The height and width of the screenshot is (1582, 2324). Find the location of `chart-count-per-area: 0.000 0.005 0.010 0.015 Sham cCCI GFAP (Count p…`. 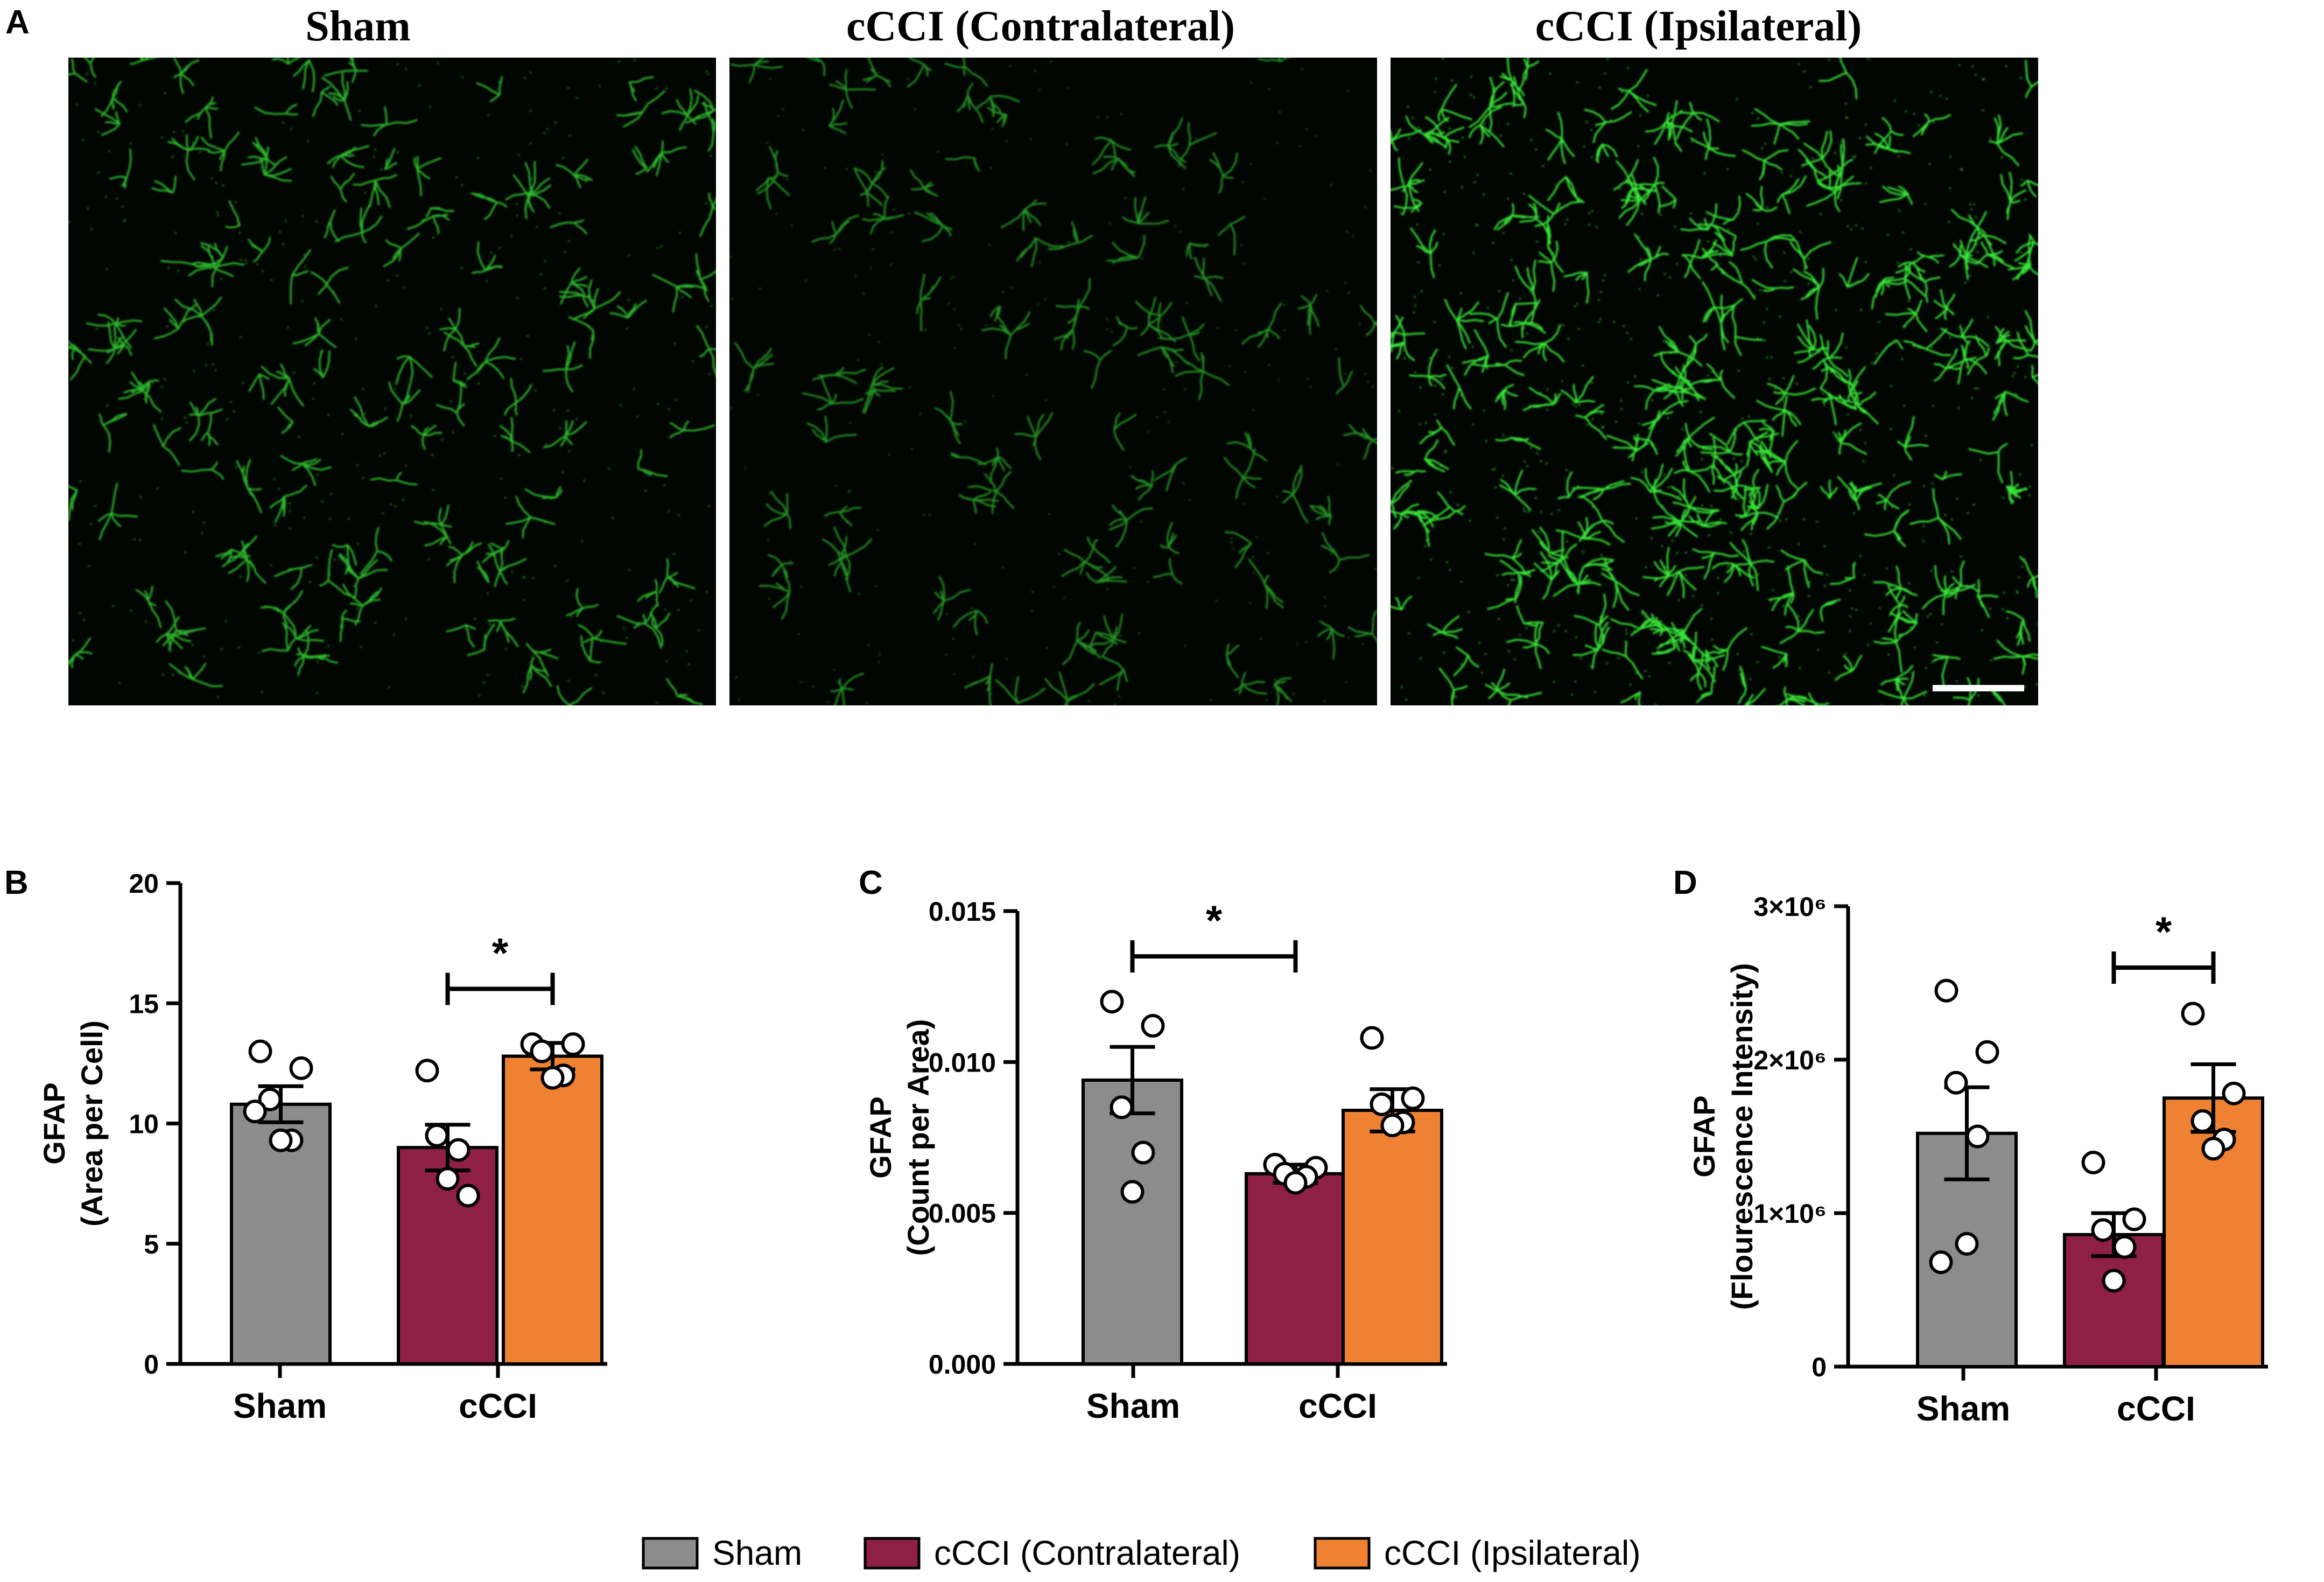

chart-count-per-area: 0.000 0.005 0.010 0.015 Sham cCCI GFAP (Count p… is located at coordinates (1155, 1161).